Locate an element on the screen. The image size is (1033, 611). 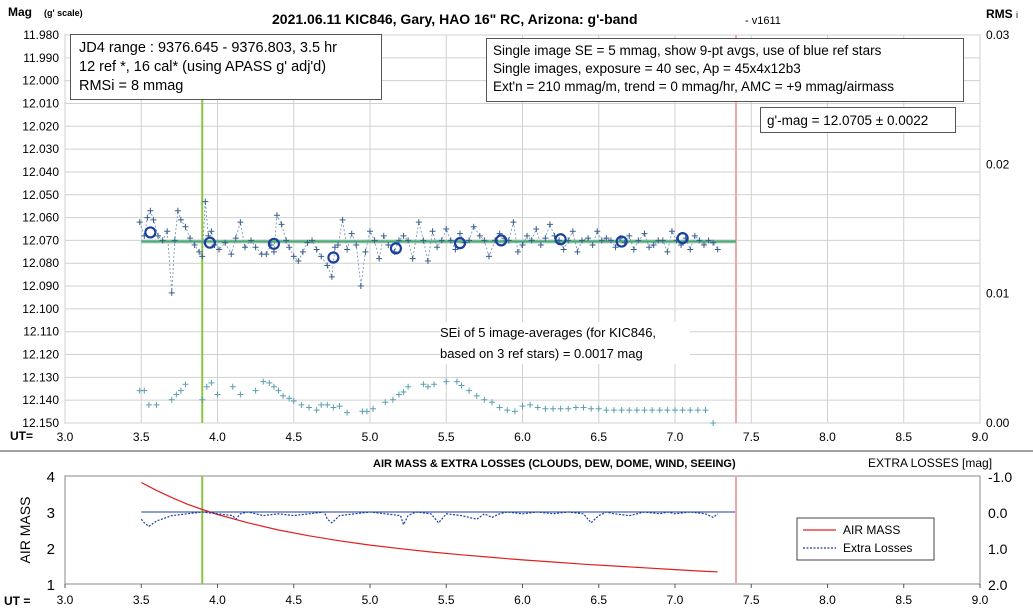
bottom-y-tick-label: 3 is located at coordinates (51, 513).